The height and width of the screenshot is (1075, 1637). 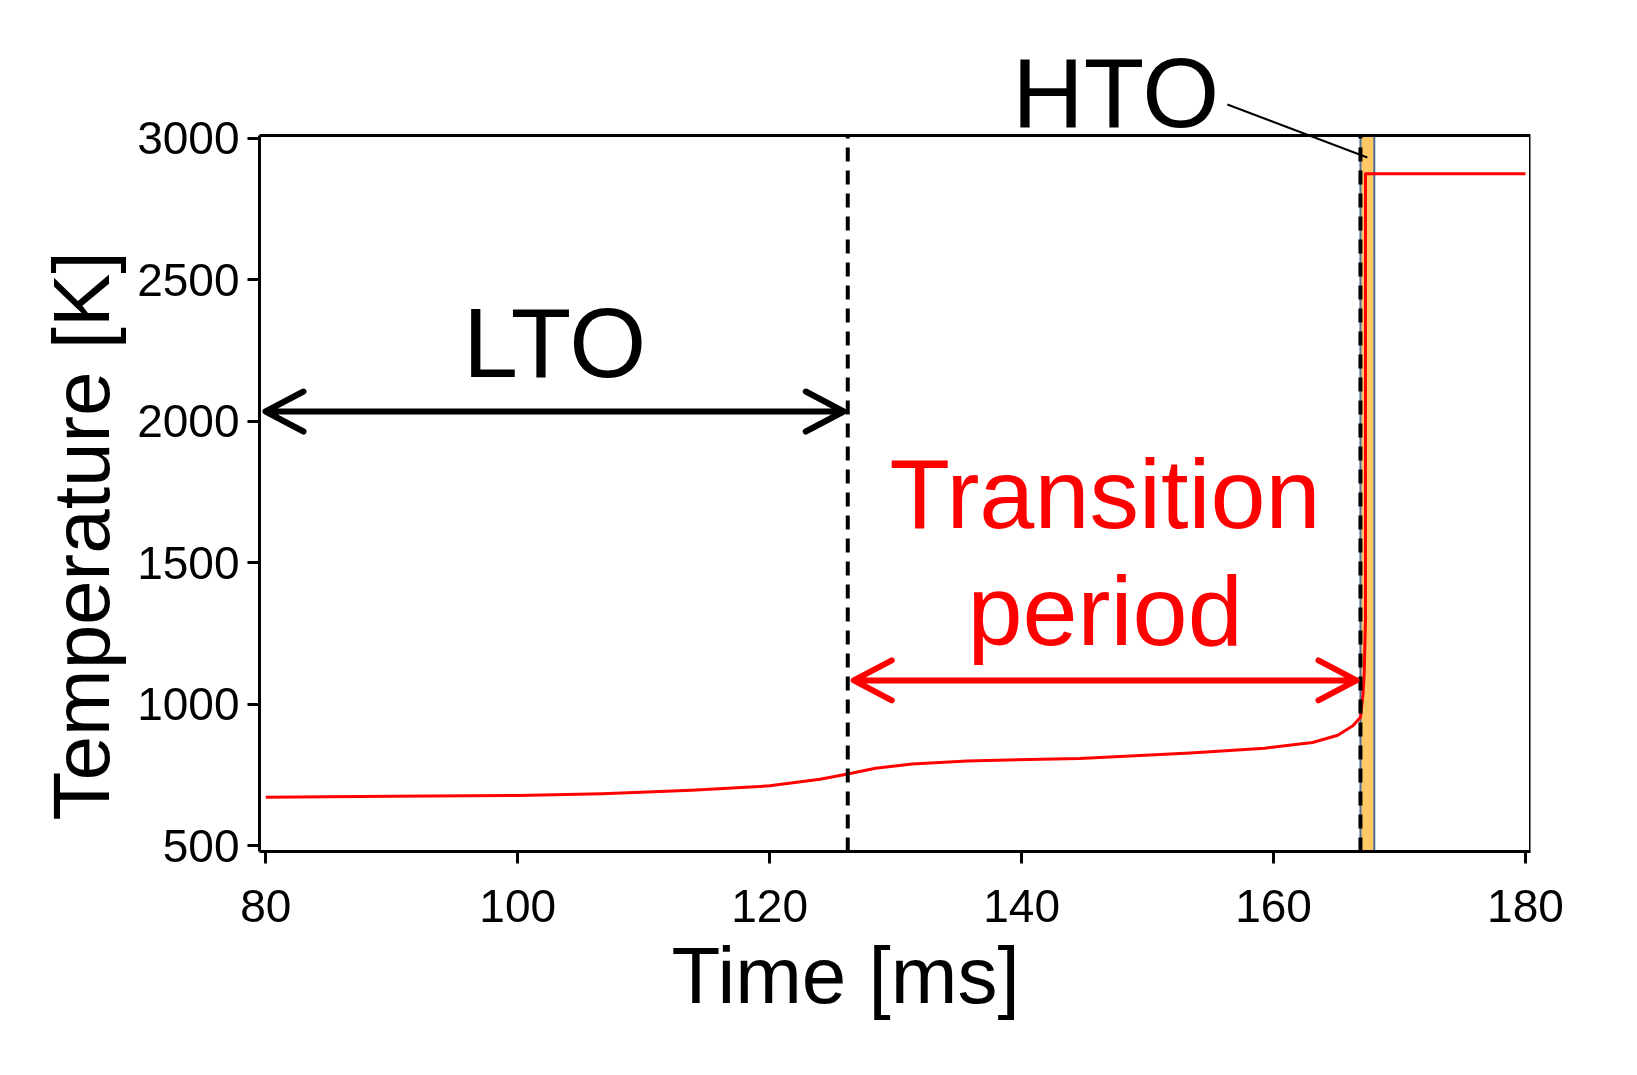 What do you see at coordinates (1021, 905) in the screenshot?
I see `x-tick-label: 140` at bounding box center [1021, 905].